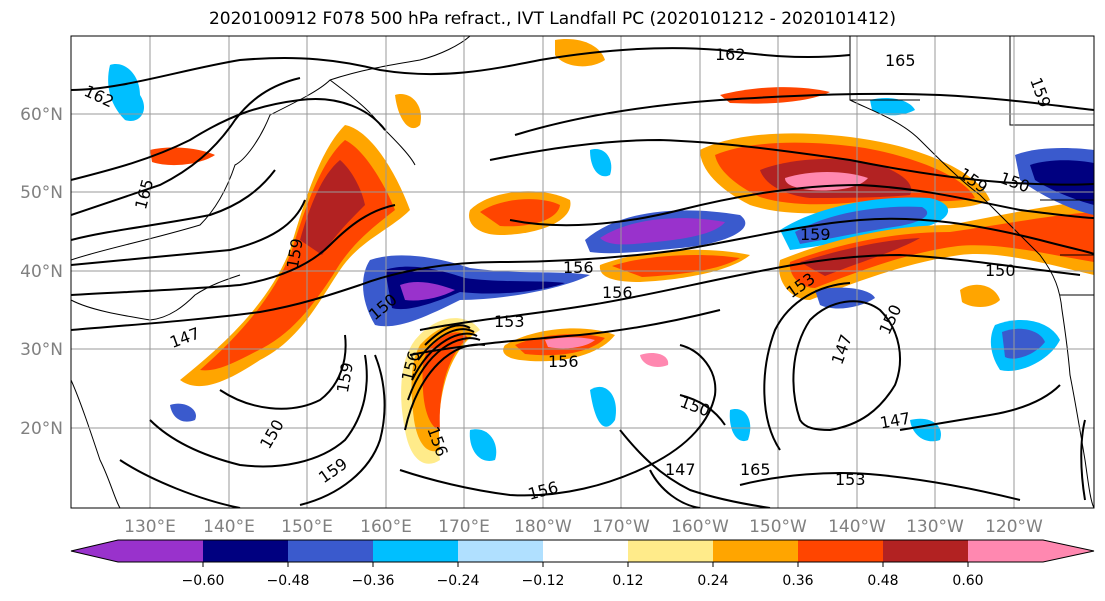  Describe the element at coordinates (150, 527) in the screenshot. I see `lon-label: 130°E` at that location.